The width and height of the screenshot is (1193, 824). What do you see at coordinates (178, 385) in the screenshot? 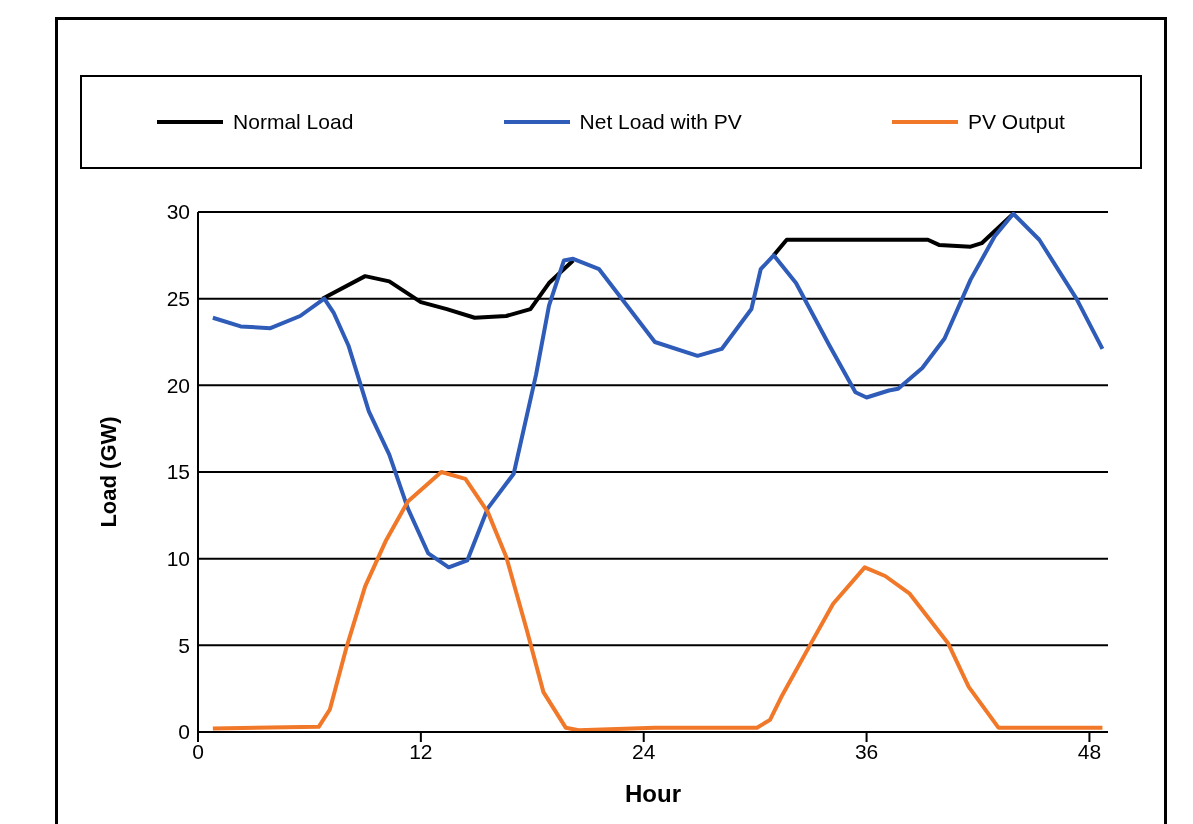
I see `y-tick-label: 20` at bounding box center [178, 385].